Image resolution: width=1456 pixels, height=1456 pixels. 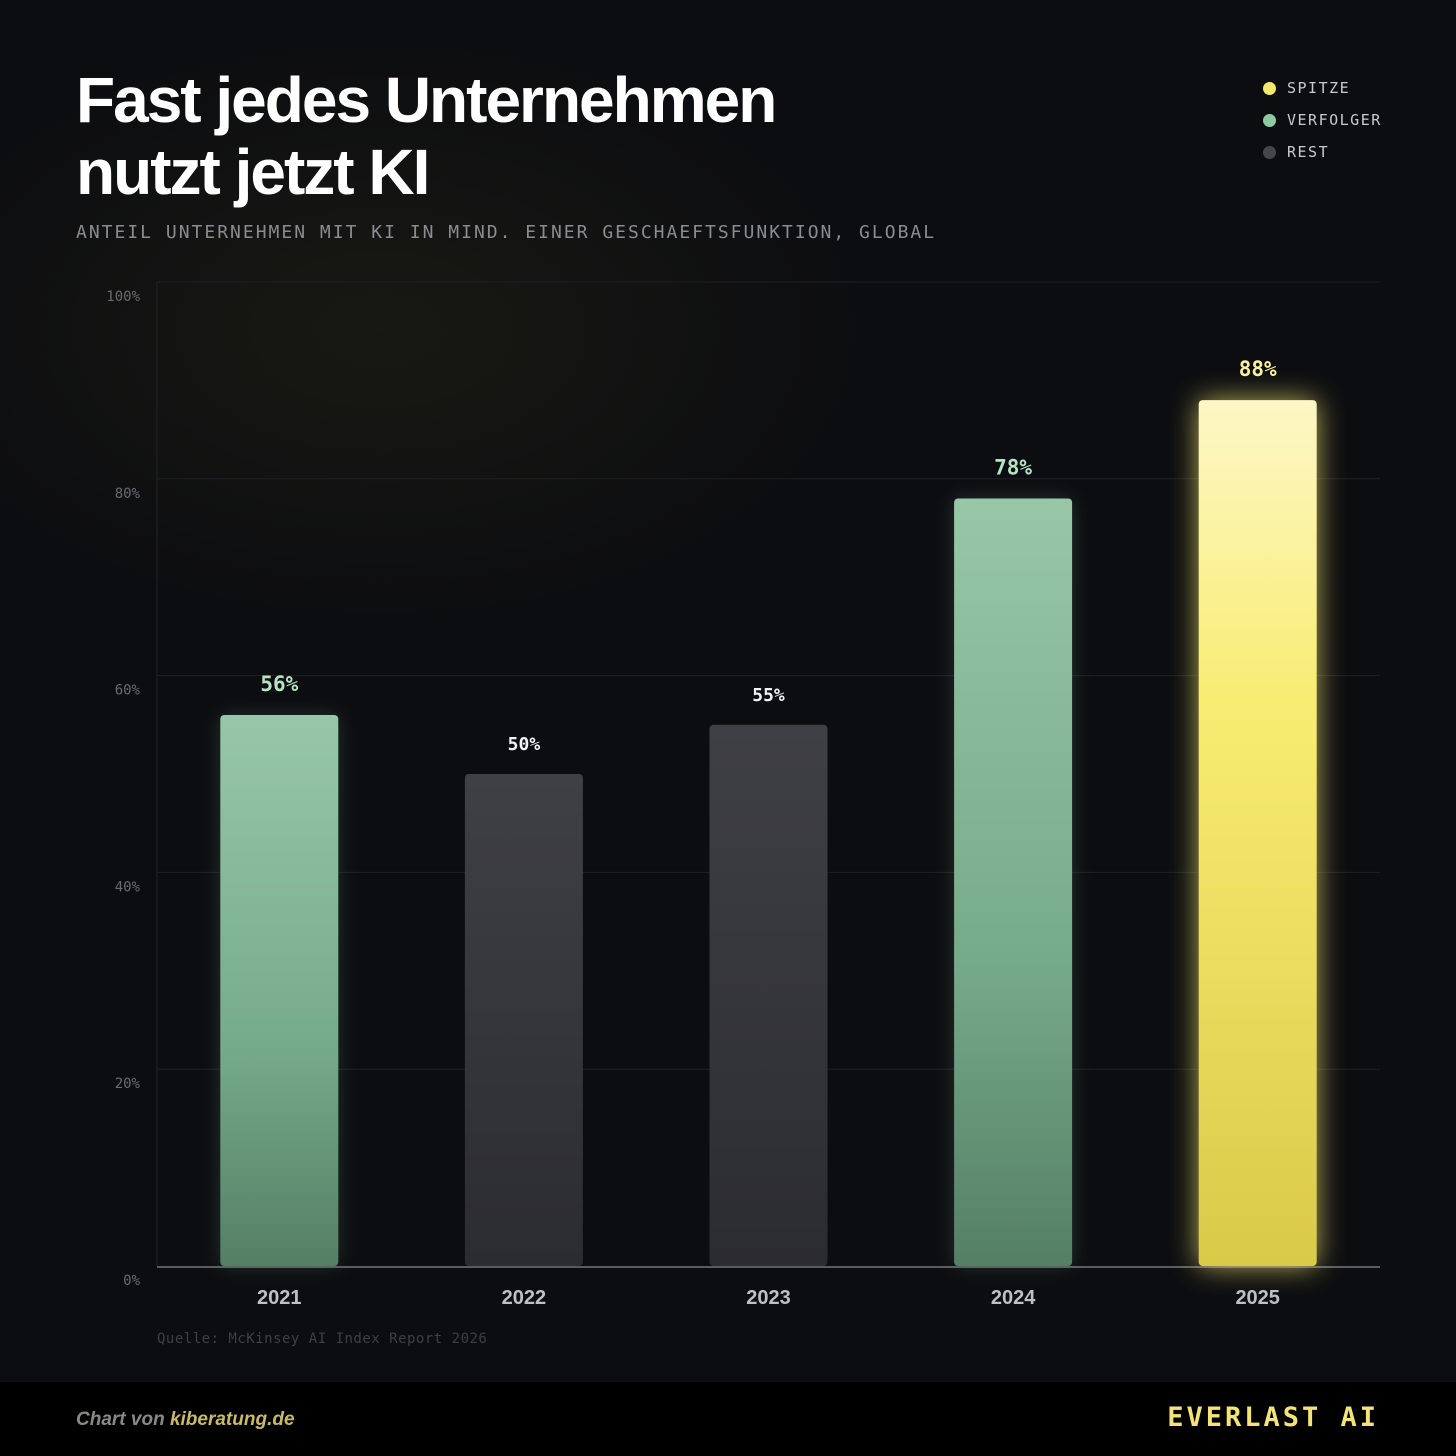 I want to click on y-tick-label: 40%, so click(x=128, y=887).